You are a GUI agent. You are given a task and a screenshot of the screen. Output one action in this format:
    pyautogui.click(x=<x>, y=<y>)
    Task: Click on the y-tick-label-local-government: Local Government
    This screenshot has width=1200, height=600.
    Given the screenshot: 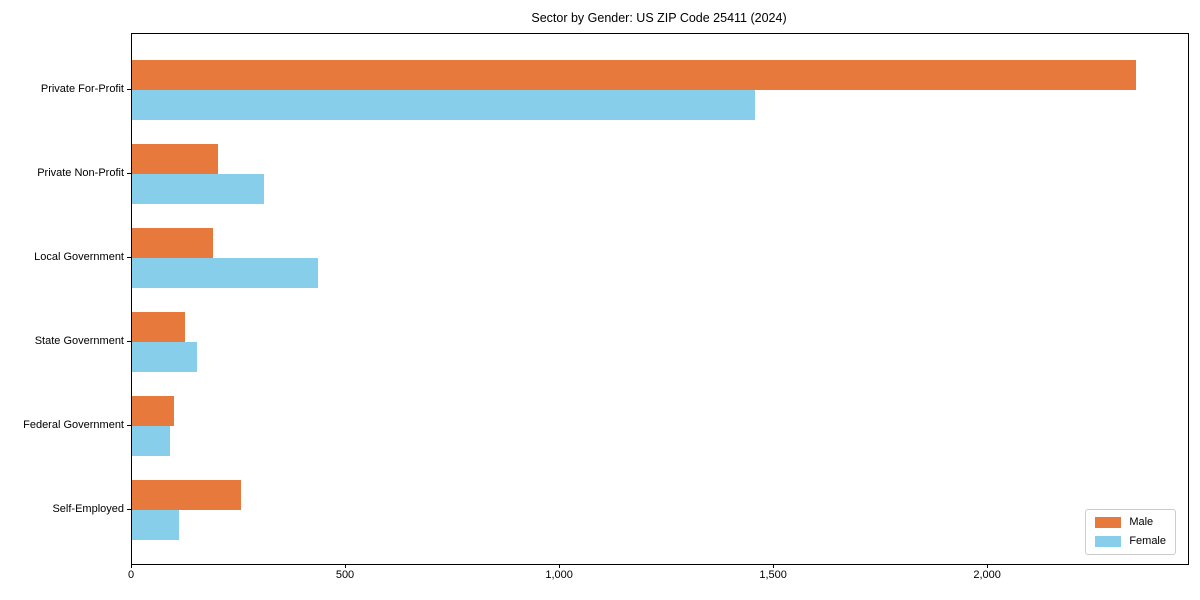 What is the action you would take?
    pyautogui.click(x=79, y=257)
    